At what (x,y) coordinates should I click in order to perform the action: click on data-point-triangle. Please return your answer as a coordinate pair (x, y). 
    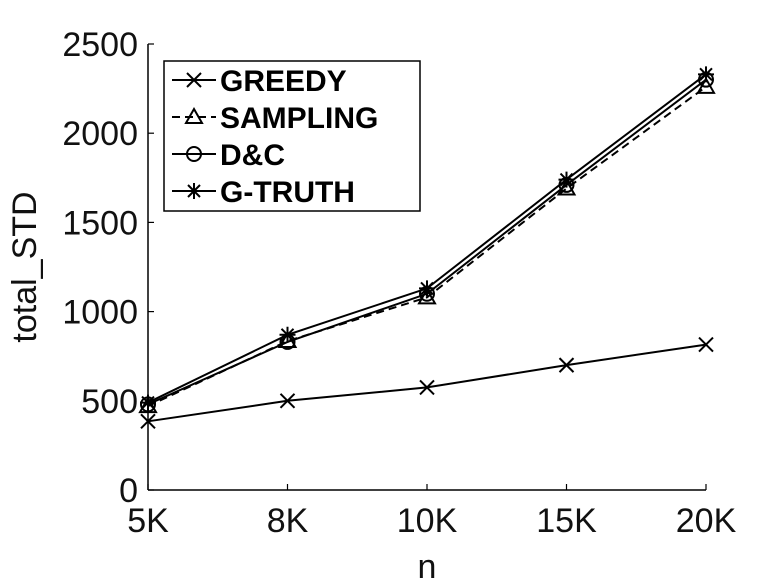
    Looking at the image, I should click on (427, 296).